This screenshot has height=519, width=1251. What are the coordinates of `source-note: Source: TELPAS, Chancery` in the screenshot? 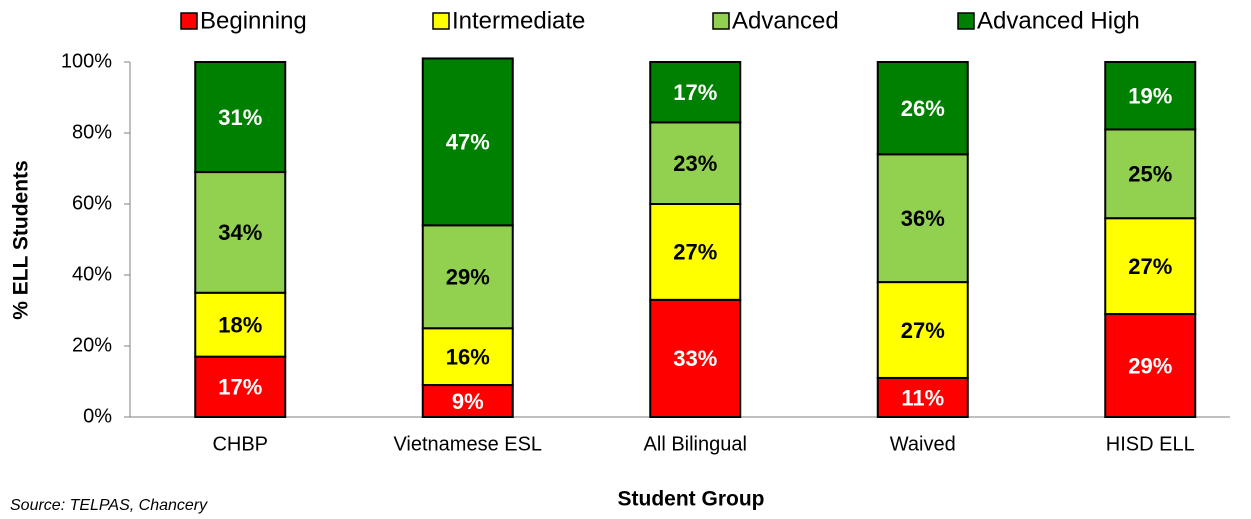 It's located at (109, 505).